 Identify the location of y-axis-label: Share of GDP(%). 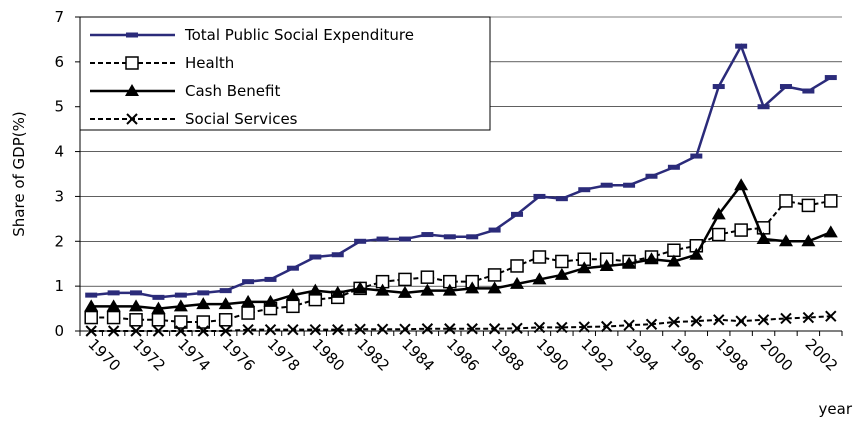
(19, 173).